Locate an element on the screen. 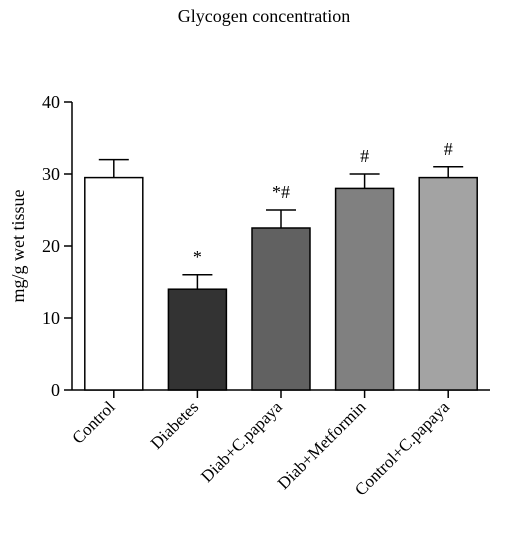  bar-control is located at coordinates (114, 283).